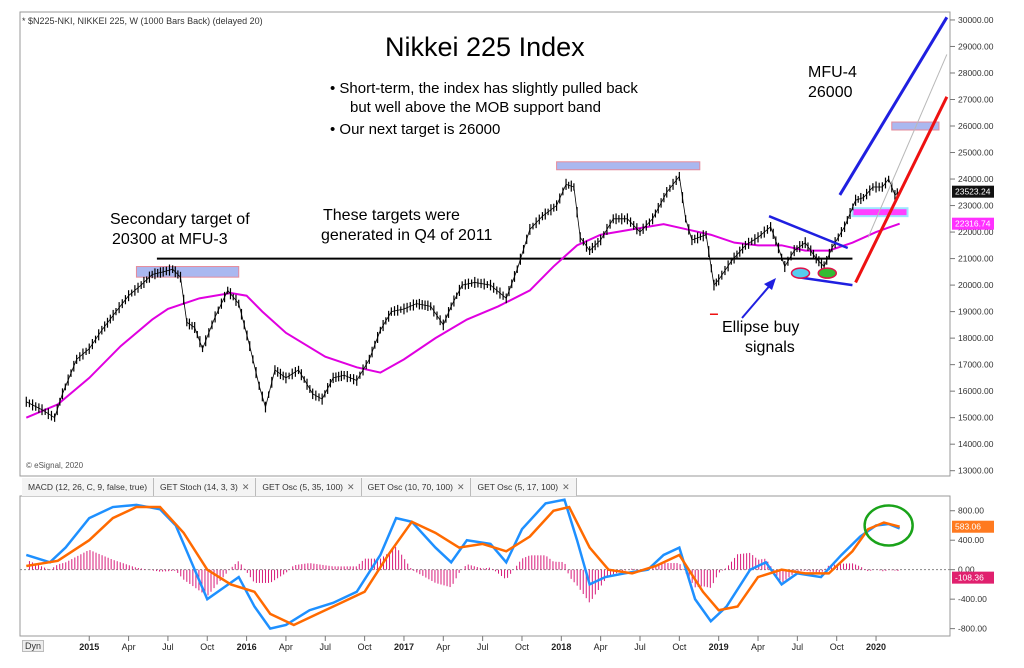 Image resolution: width=1024 pixels, height=668 pixels. Describe the element at coordinates (976, 391) in the screenshot. I see `price-axis-label: 16000.00` at that location.